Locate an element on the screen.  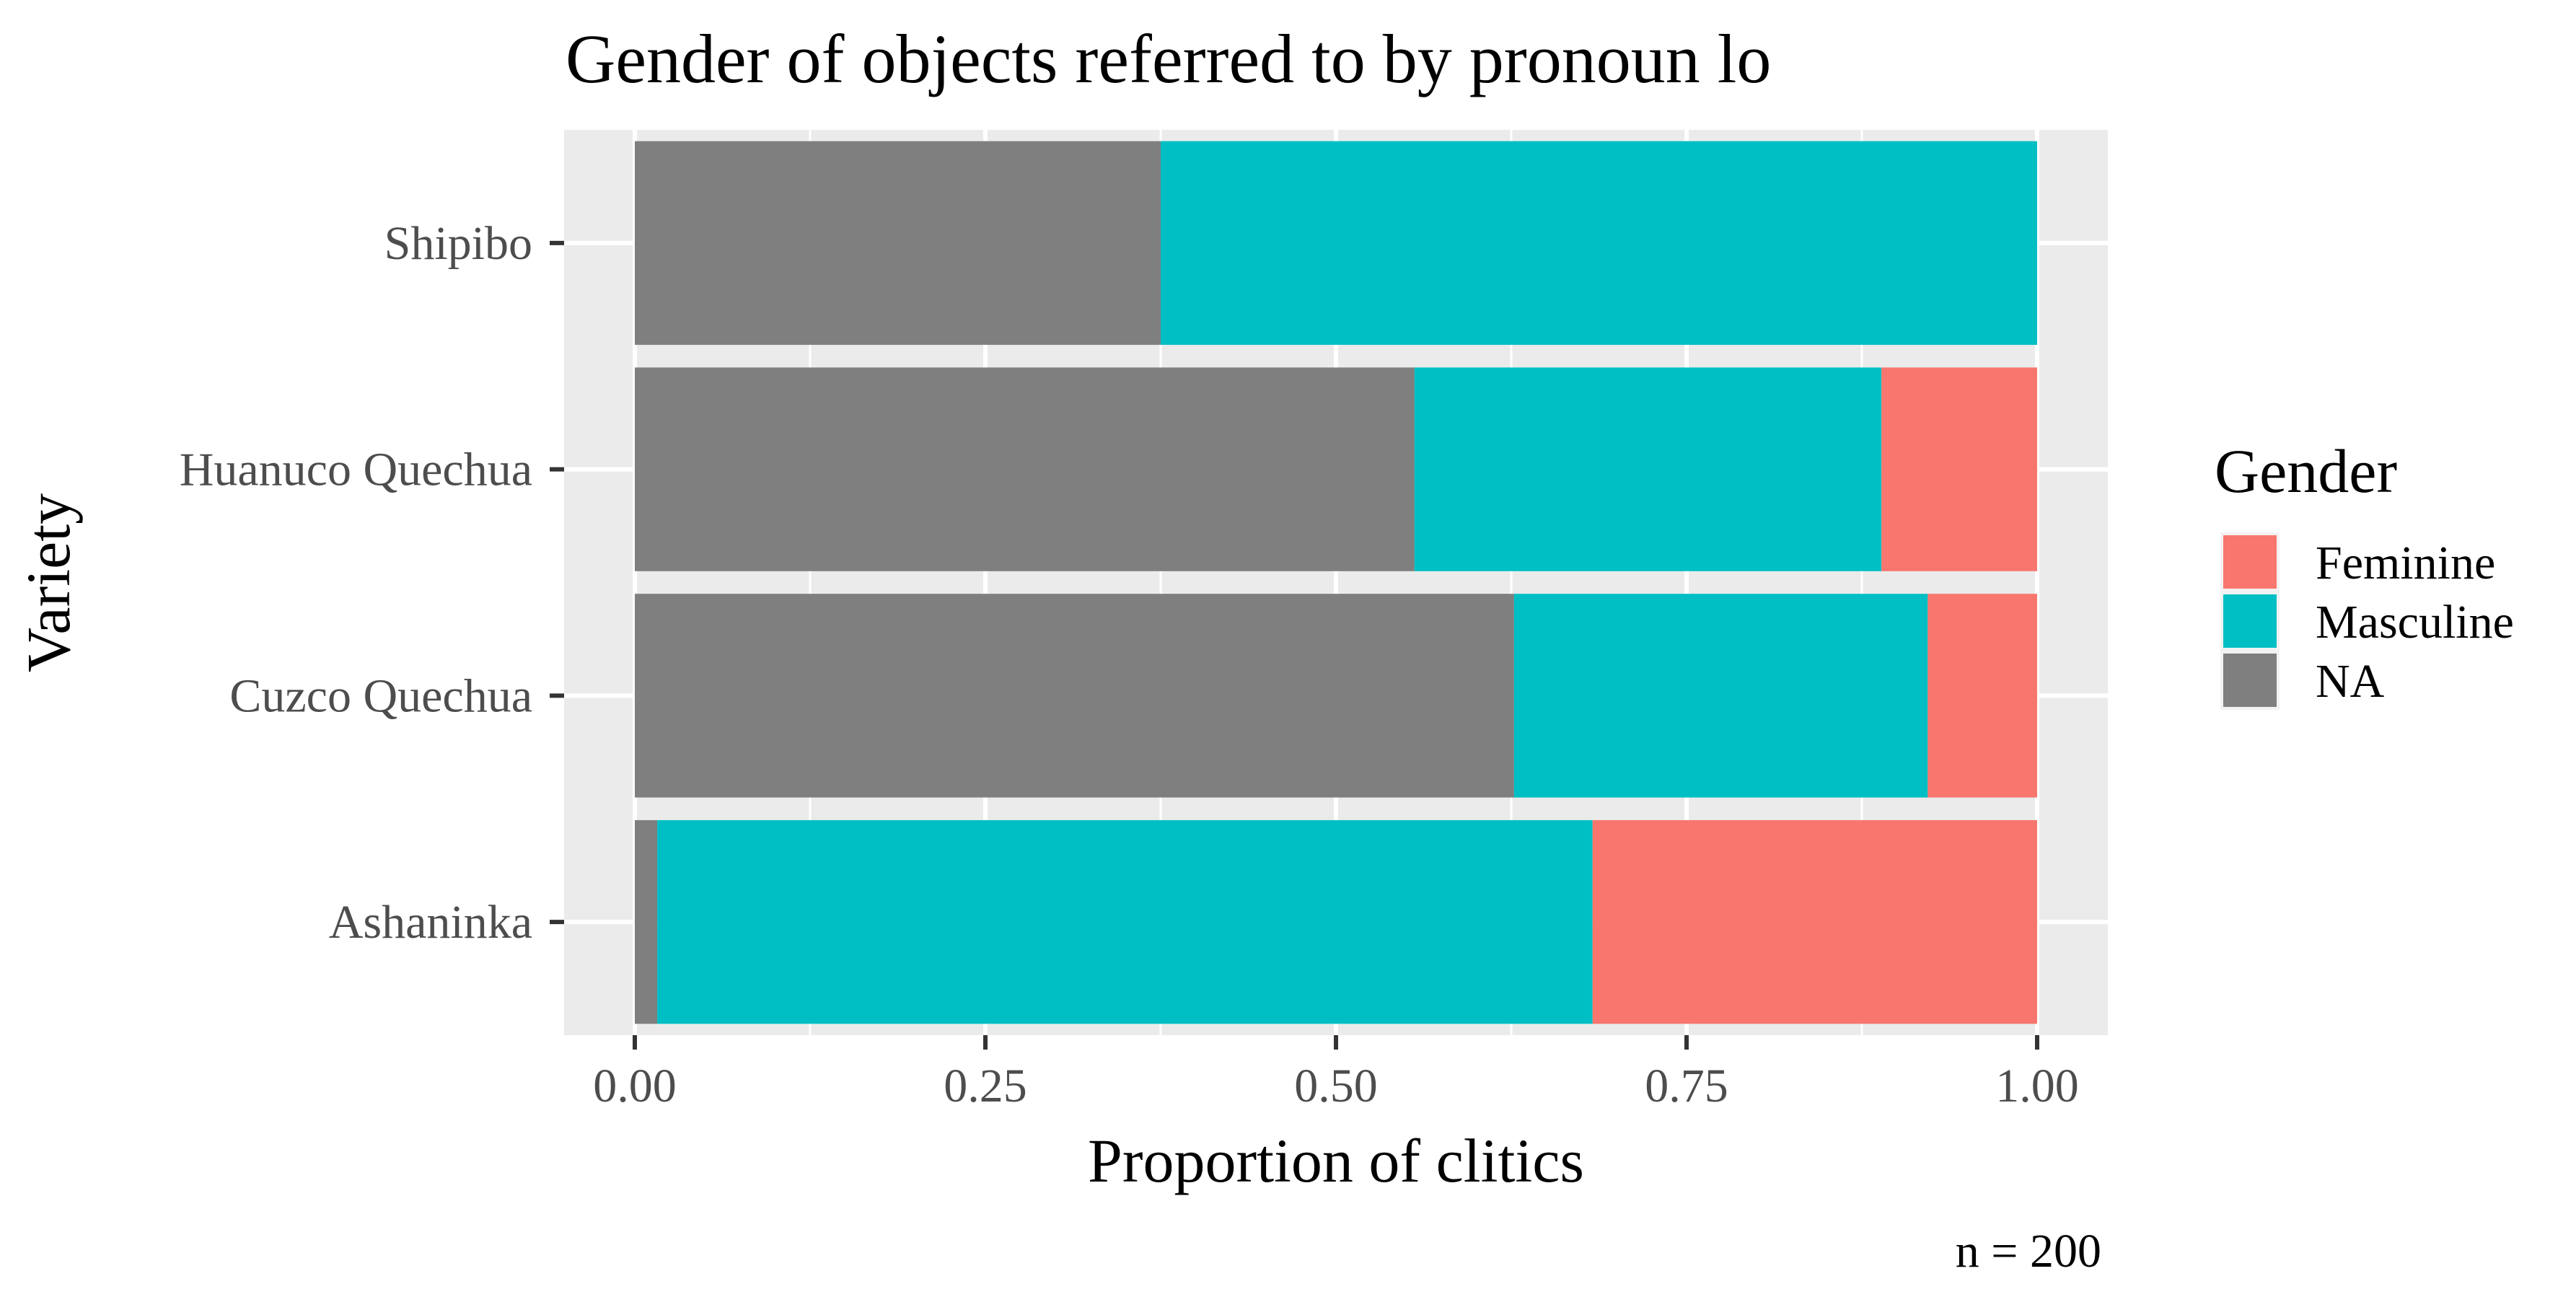
legend-label-feminine: Feminine is located at coordinates (2405, 563).